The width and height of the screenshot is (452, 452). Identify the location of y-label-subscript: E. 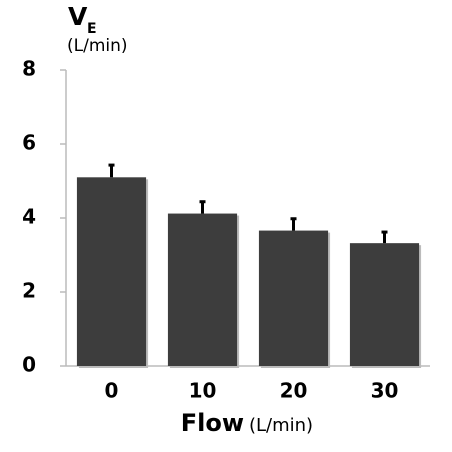
(92, 29).